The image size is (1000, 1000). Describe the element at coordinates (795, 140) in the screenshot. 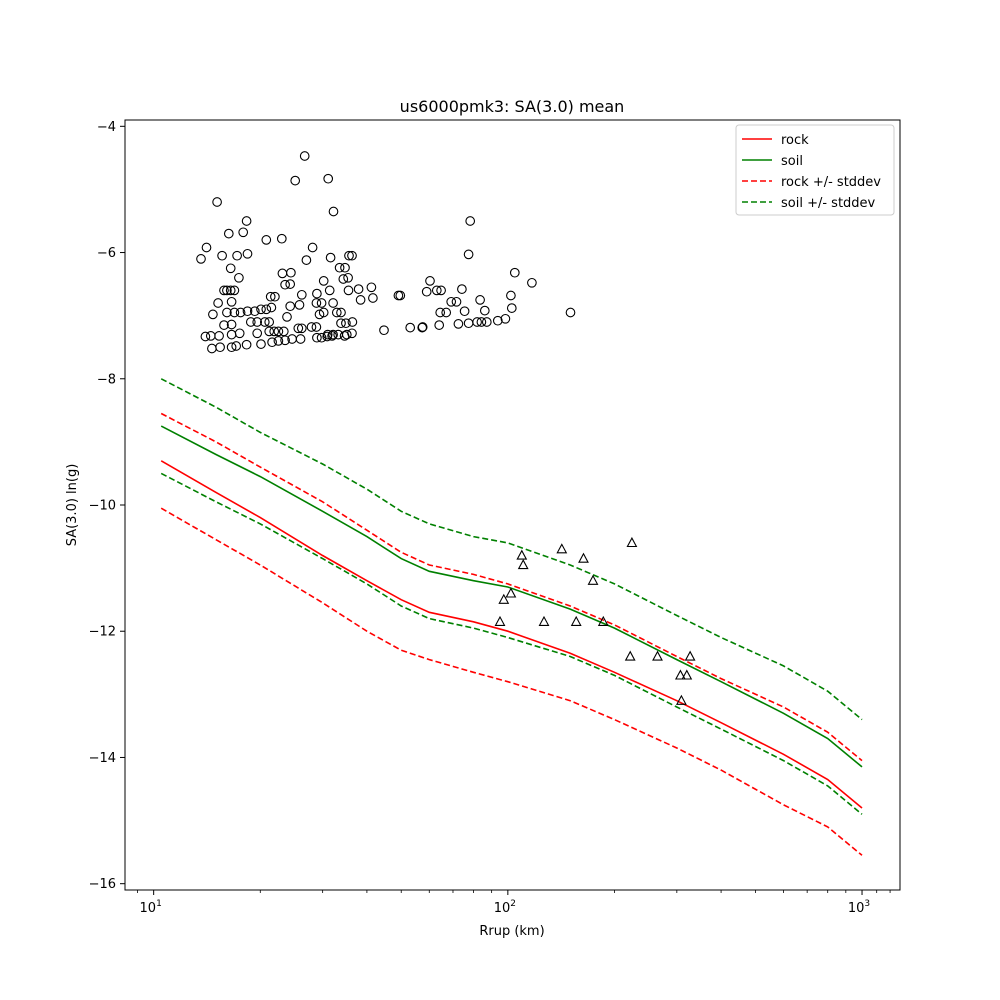

I see `legend-label: rock` at that location.